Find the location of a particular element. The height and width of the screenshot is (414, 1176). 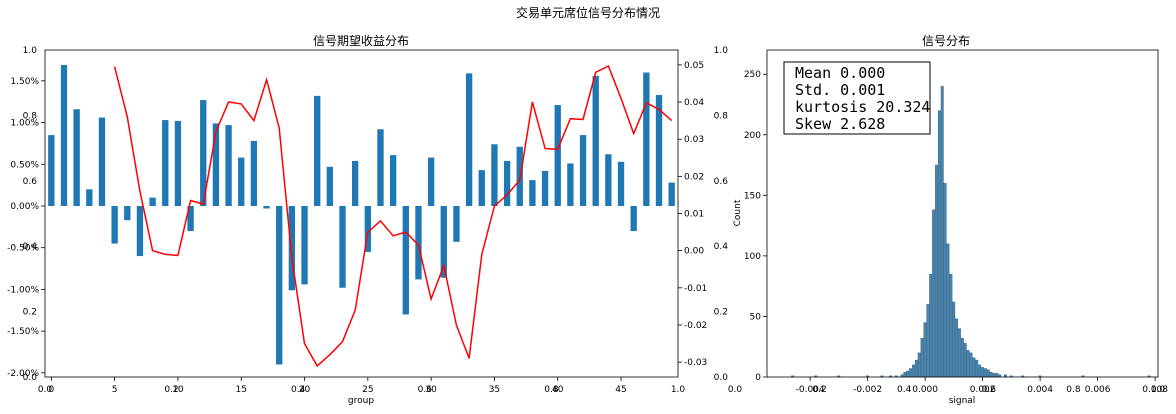

left-overlay-x-tick-label: 0.8 is located at coordinates (551, 390).